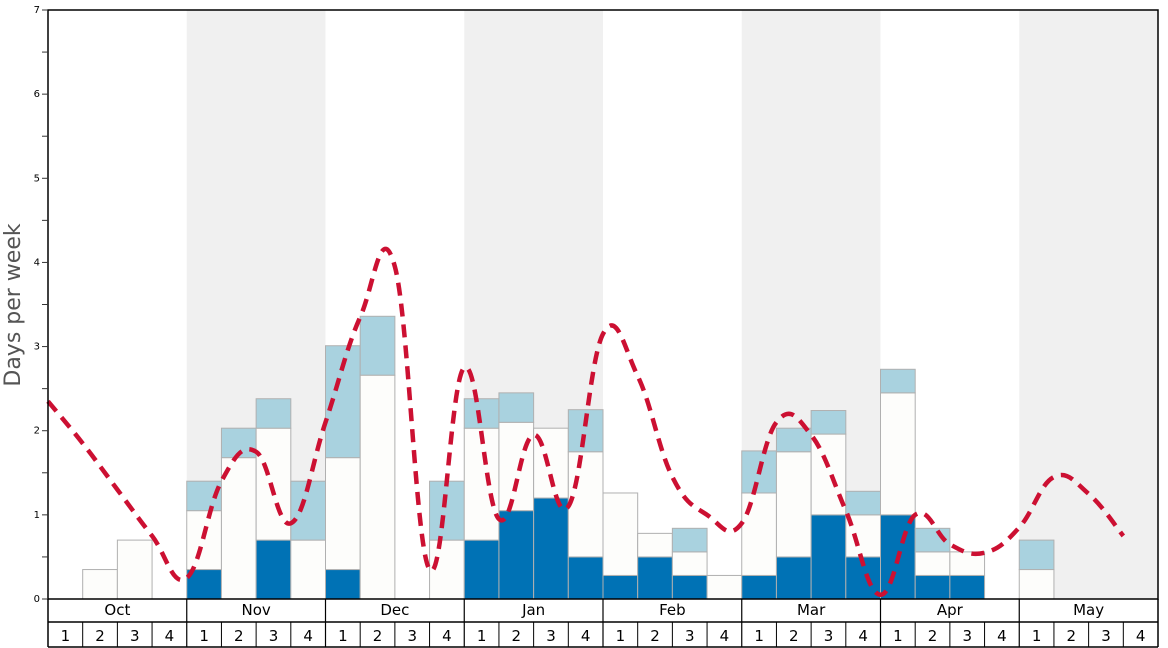 This screenshot has height=648, width=1168. What do you see at coordinates (41, 305) in the screenshot?
I see `y-axis: 0 1 2 3 4 5 6 7` at bounding box center [41, 305].